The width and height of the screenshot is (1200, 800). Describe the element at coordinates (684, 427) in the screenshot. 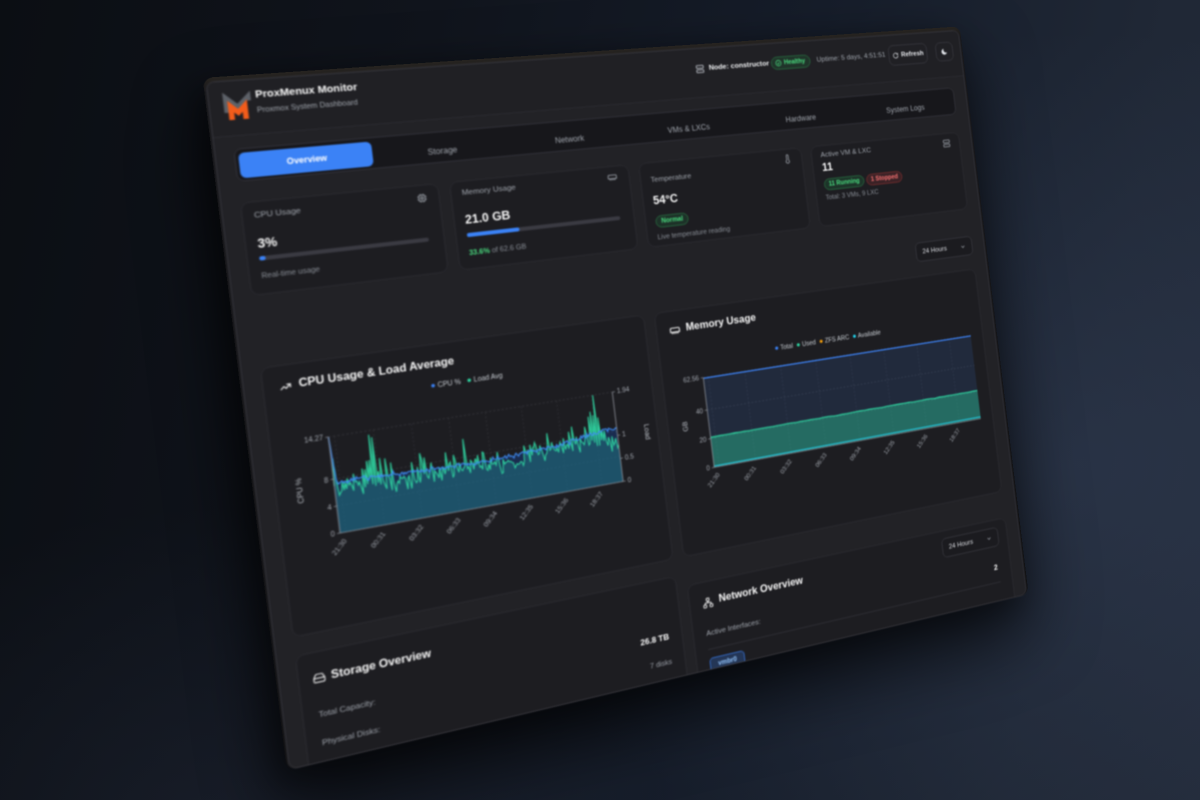

I see `svg-text: GB` at that location.